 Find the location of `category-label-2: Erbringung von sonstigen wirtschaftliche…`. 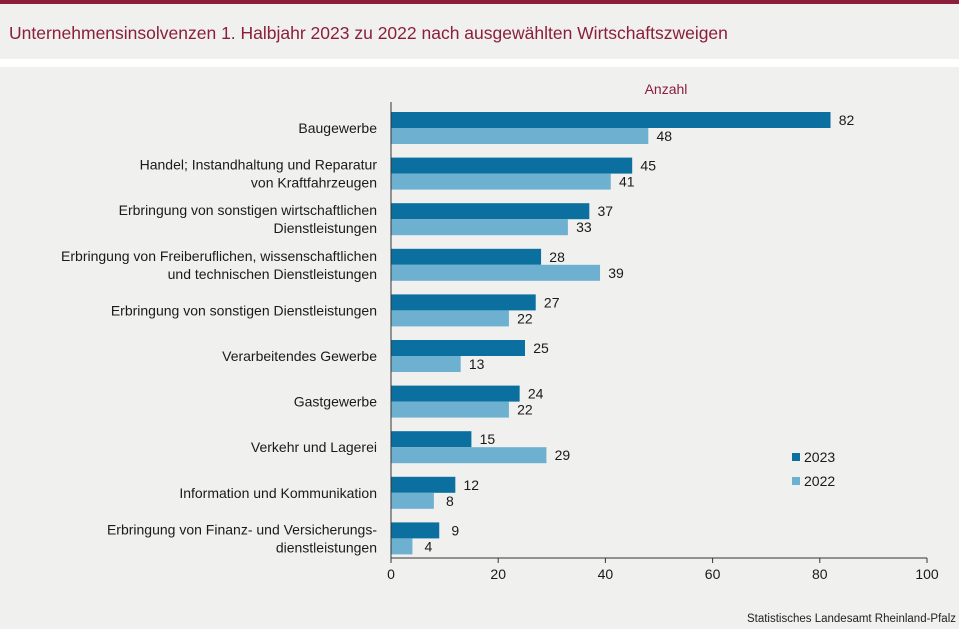

category-label-2: Erbringung von sonstigen wirtschaftliche… is located at coordinates (248, 219).